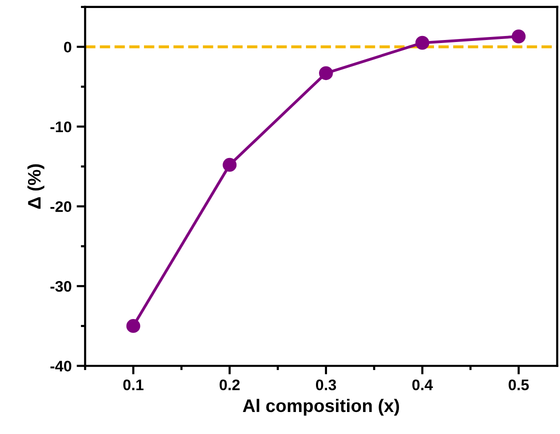 Image resolution: width=560 pixels, height=434 pixels. Describe the element at coordinates (133, 384) in the screenshot. I see `x-tick-label: 0.1` at that location.